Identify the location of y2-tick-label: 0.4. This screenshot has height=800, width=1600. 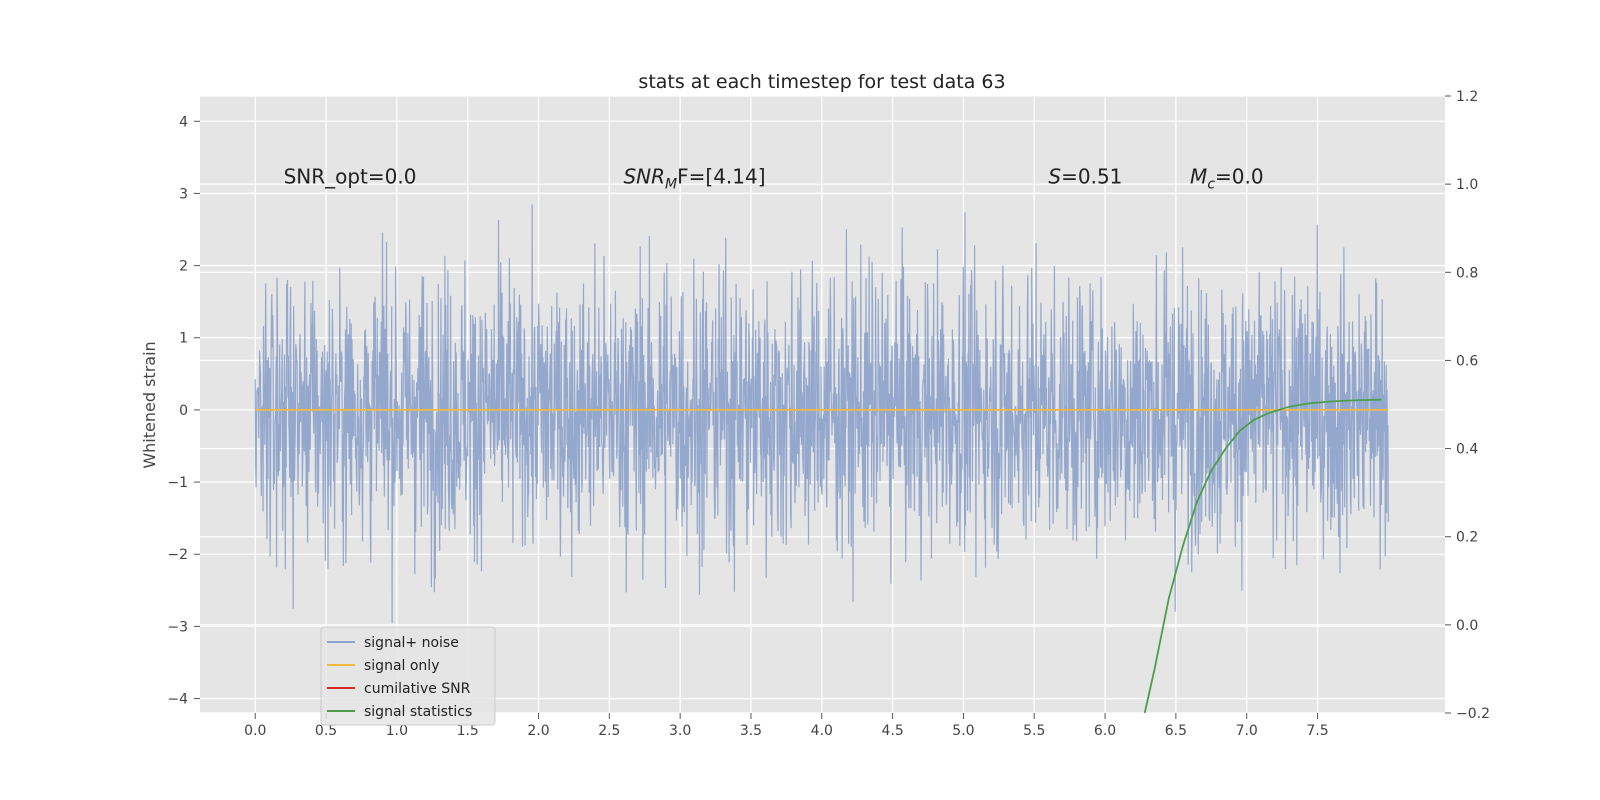
(1467, 450).